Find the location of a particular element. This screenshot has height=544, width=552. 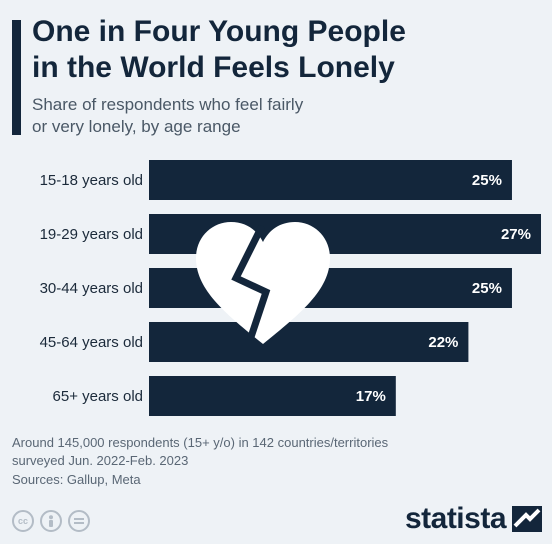

subtitle-line-2: or very lonely, by age range is located at coordinates (136, 126).